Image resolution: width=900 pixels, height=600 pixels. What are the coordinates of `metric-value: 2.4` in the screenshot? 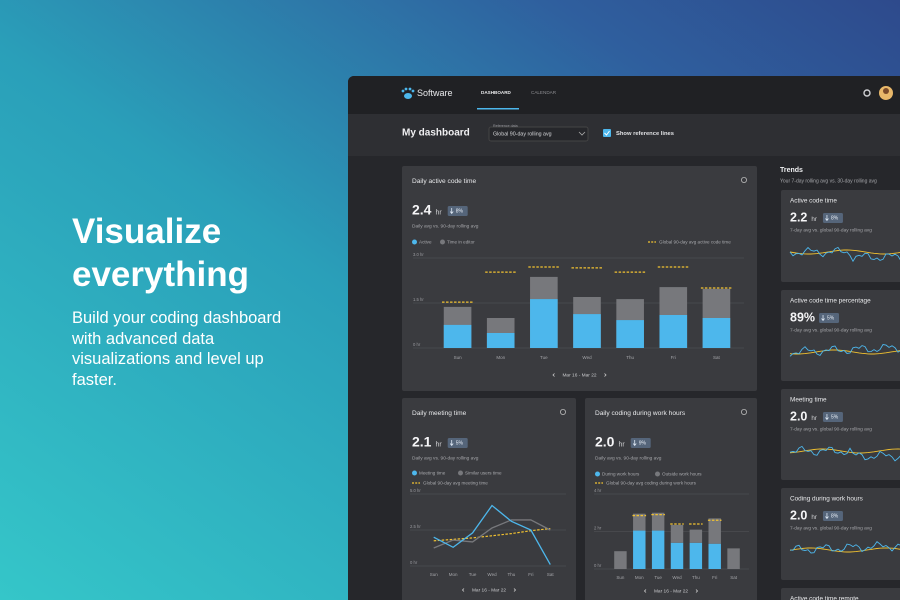 It's located at (422, 210).